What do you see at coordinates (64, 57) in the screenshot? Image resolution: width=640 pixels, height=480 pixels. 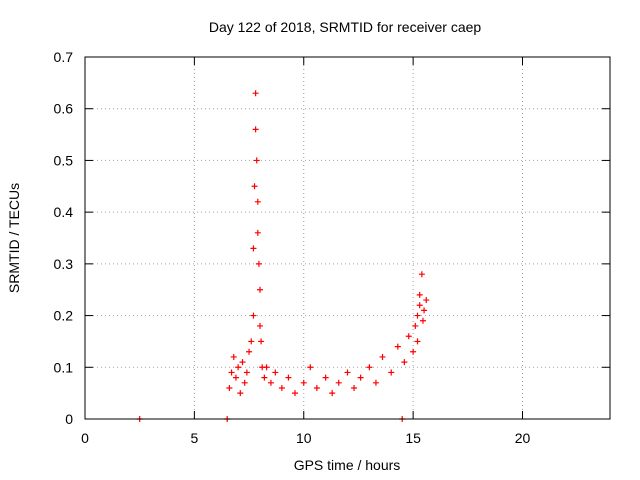 I see `y-tick-label: 0.7` at bounding box center [64, 57].